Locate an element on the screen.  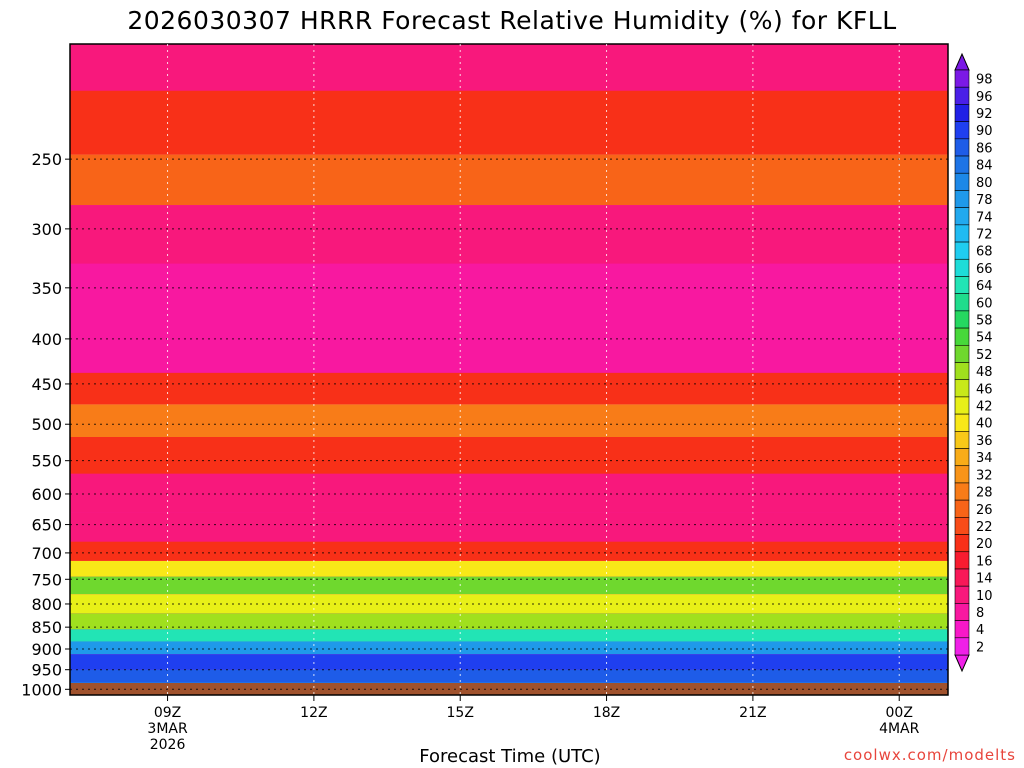
x-tick-label: 2026 is located at coordinates (168, 745).